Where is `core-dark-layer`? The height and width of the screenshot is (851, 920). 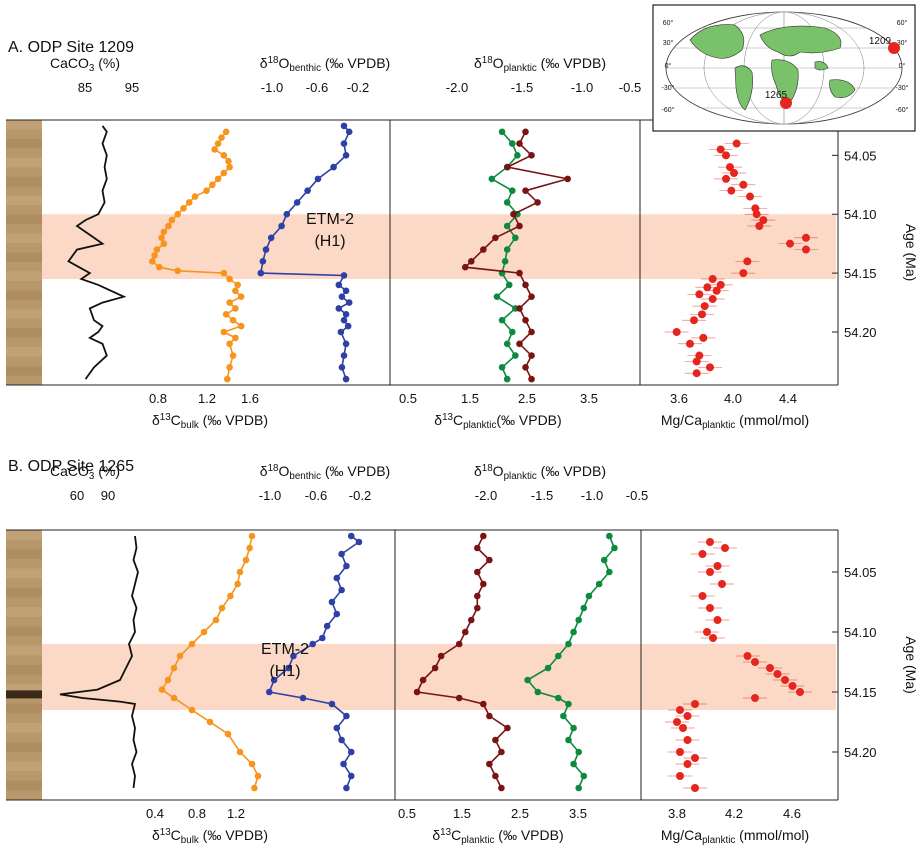
core-dark-layer is located at coordinates (24, 694).